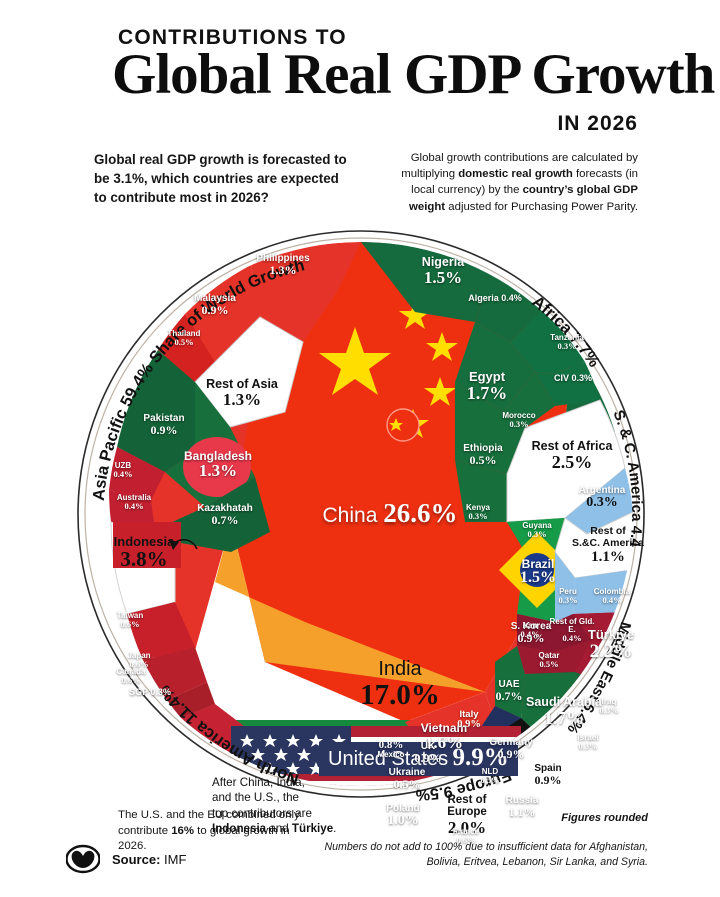 This screenshot has width=720, height=897. I want to click on source-text: Source: IMF, so click(149, 859).